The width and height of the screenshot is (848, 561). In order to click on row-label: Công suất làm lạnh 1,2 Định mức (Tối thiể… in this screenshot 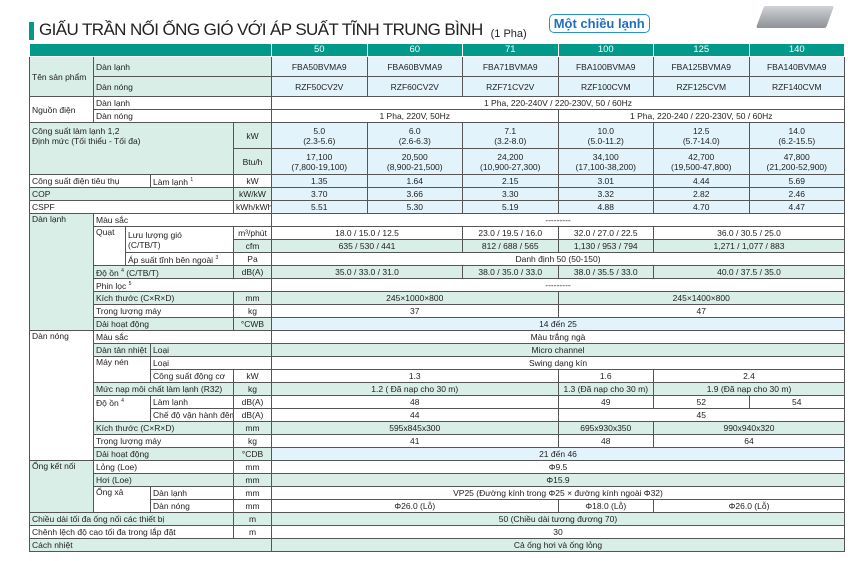, I will do `click(131, 148)`.